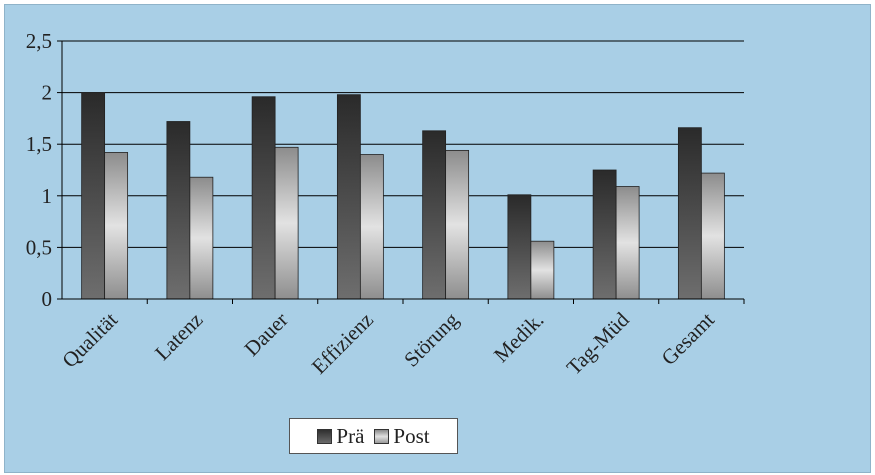 This screenshot has height=475, width=875. Describe the element at coordinates (89, 339) in the screenshot. I see `category-label: Qualität` at that location.